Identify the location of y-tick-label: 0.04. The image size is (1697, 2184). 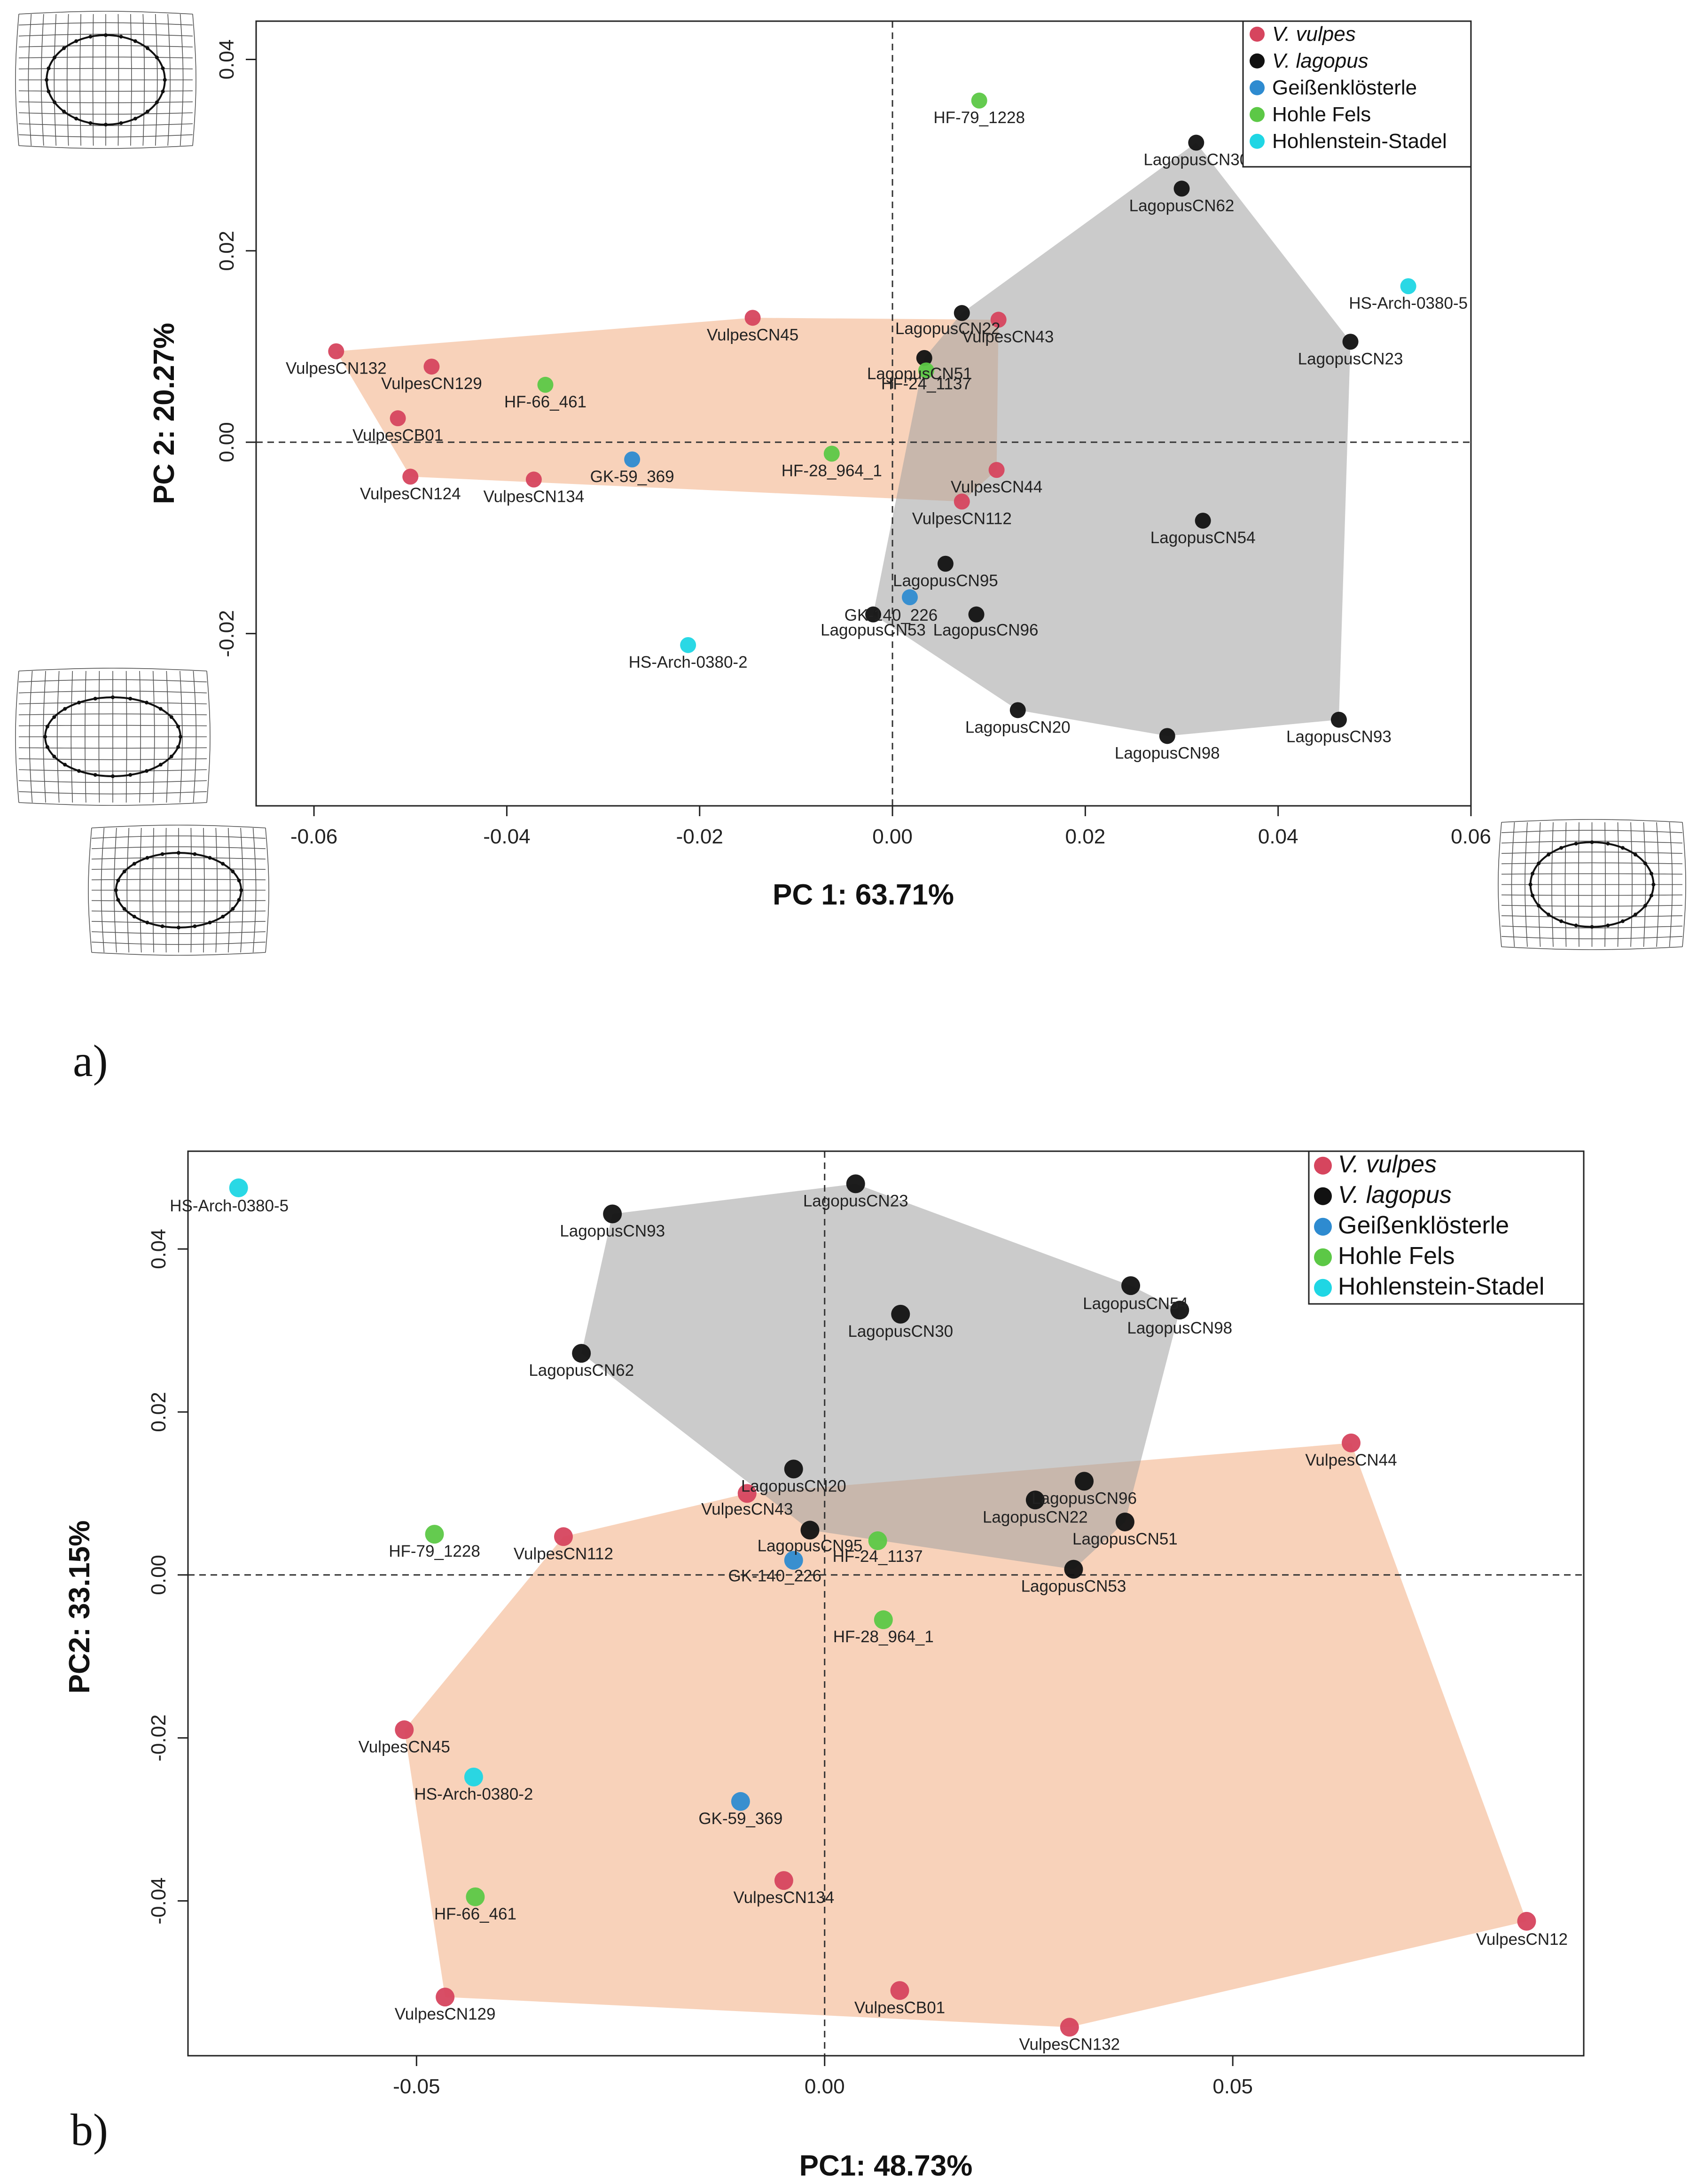
(226, 59).